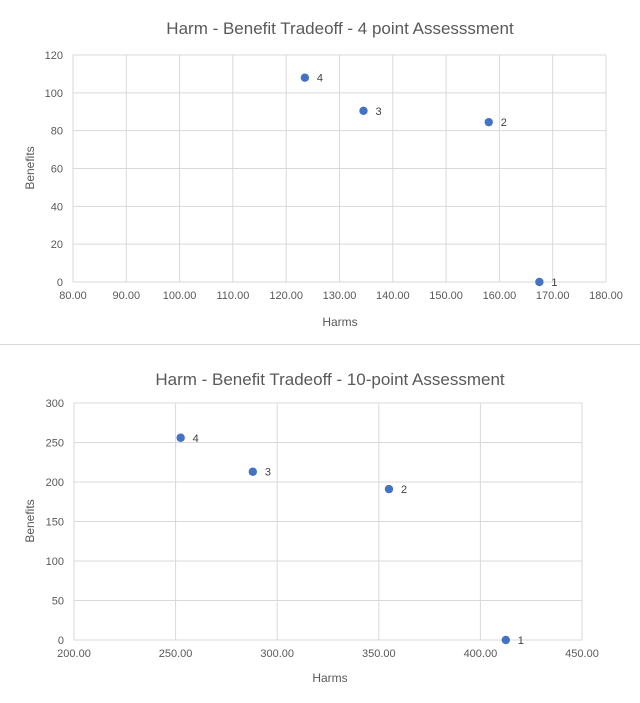 The width and height of the screenshot is (640, 703). I want to click on y-tick-label: 50, so click(58, 602).